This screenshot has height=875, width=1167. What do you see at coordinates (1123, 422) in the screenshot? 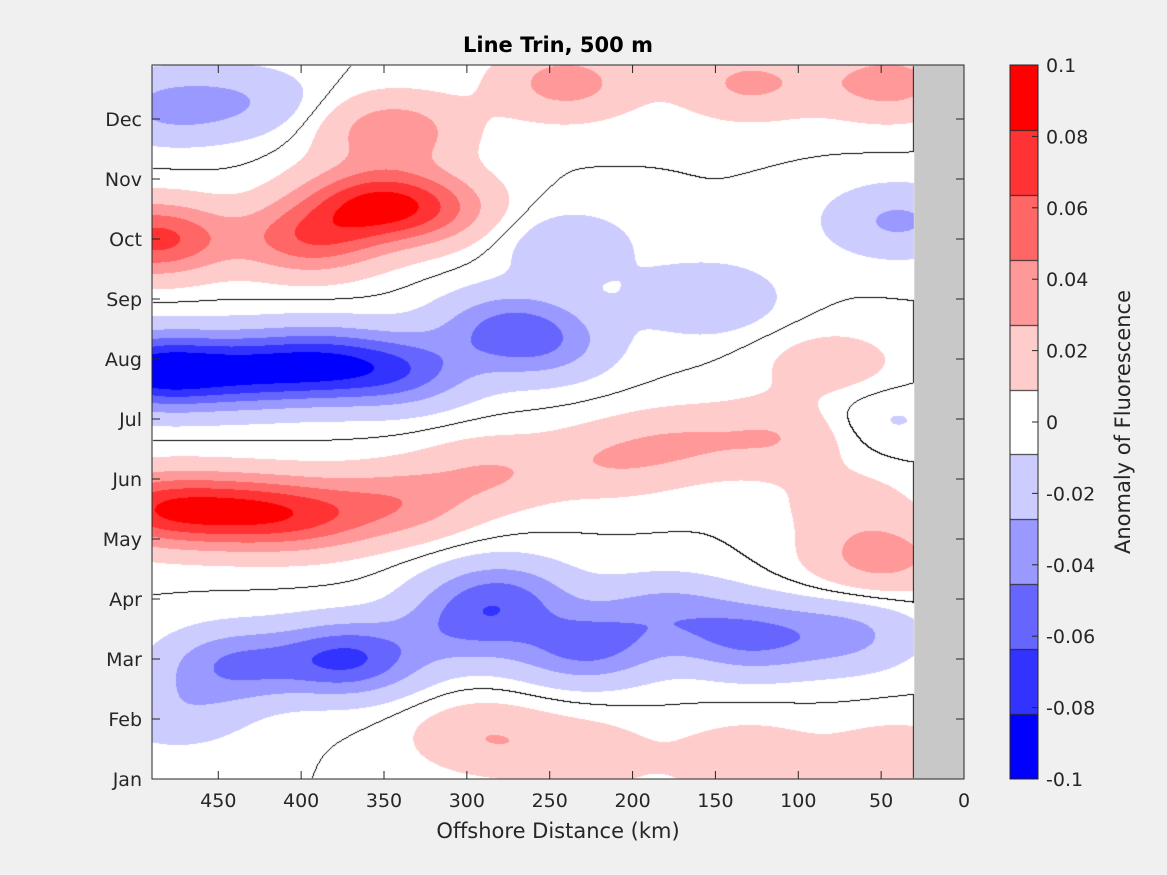
I see `colorbar-label: Anomaly of Fluorescence` at bounding box center [1123, 422].